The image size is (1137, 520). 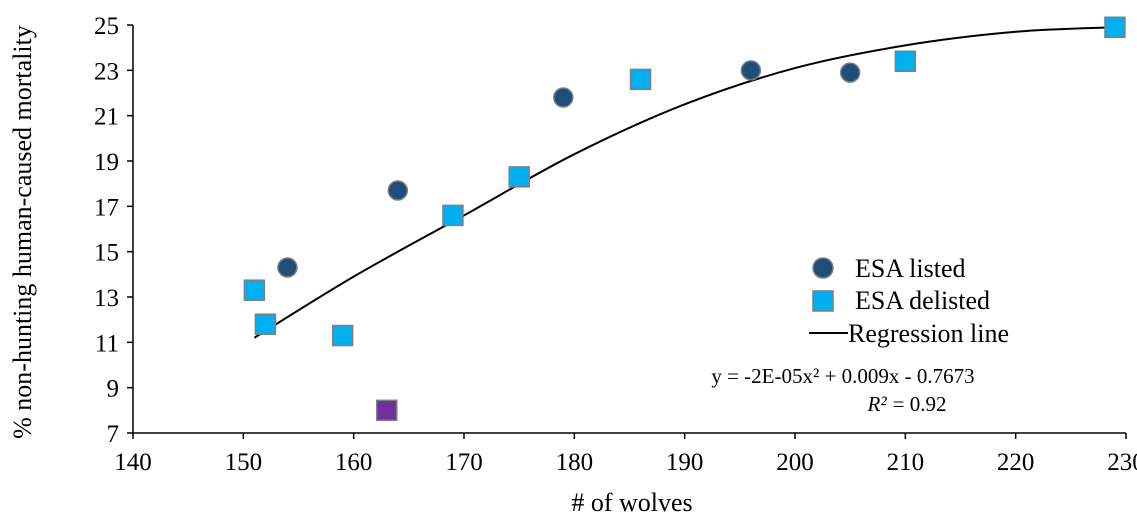 I want to click on legend-marker-esa-listed, so click(x=823, y=268).